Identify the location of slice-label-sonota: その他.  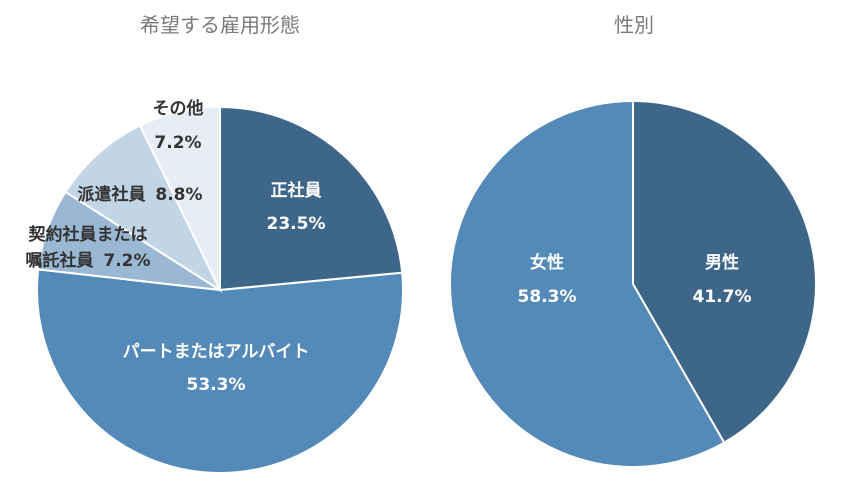
(178, 108).